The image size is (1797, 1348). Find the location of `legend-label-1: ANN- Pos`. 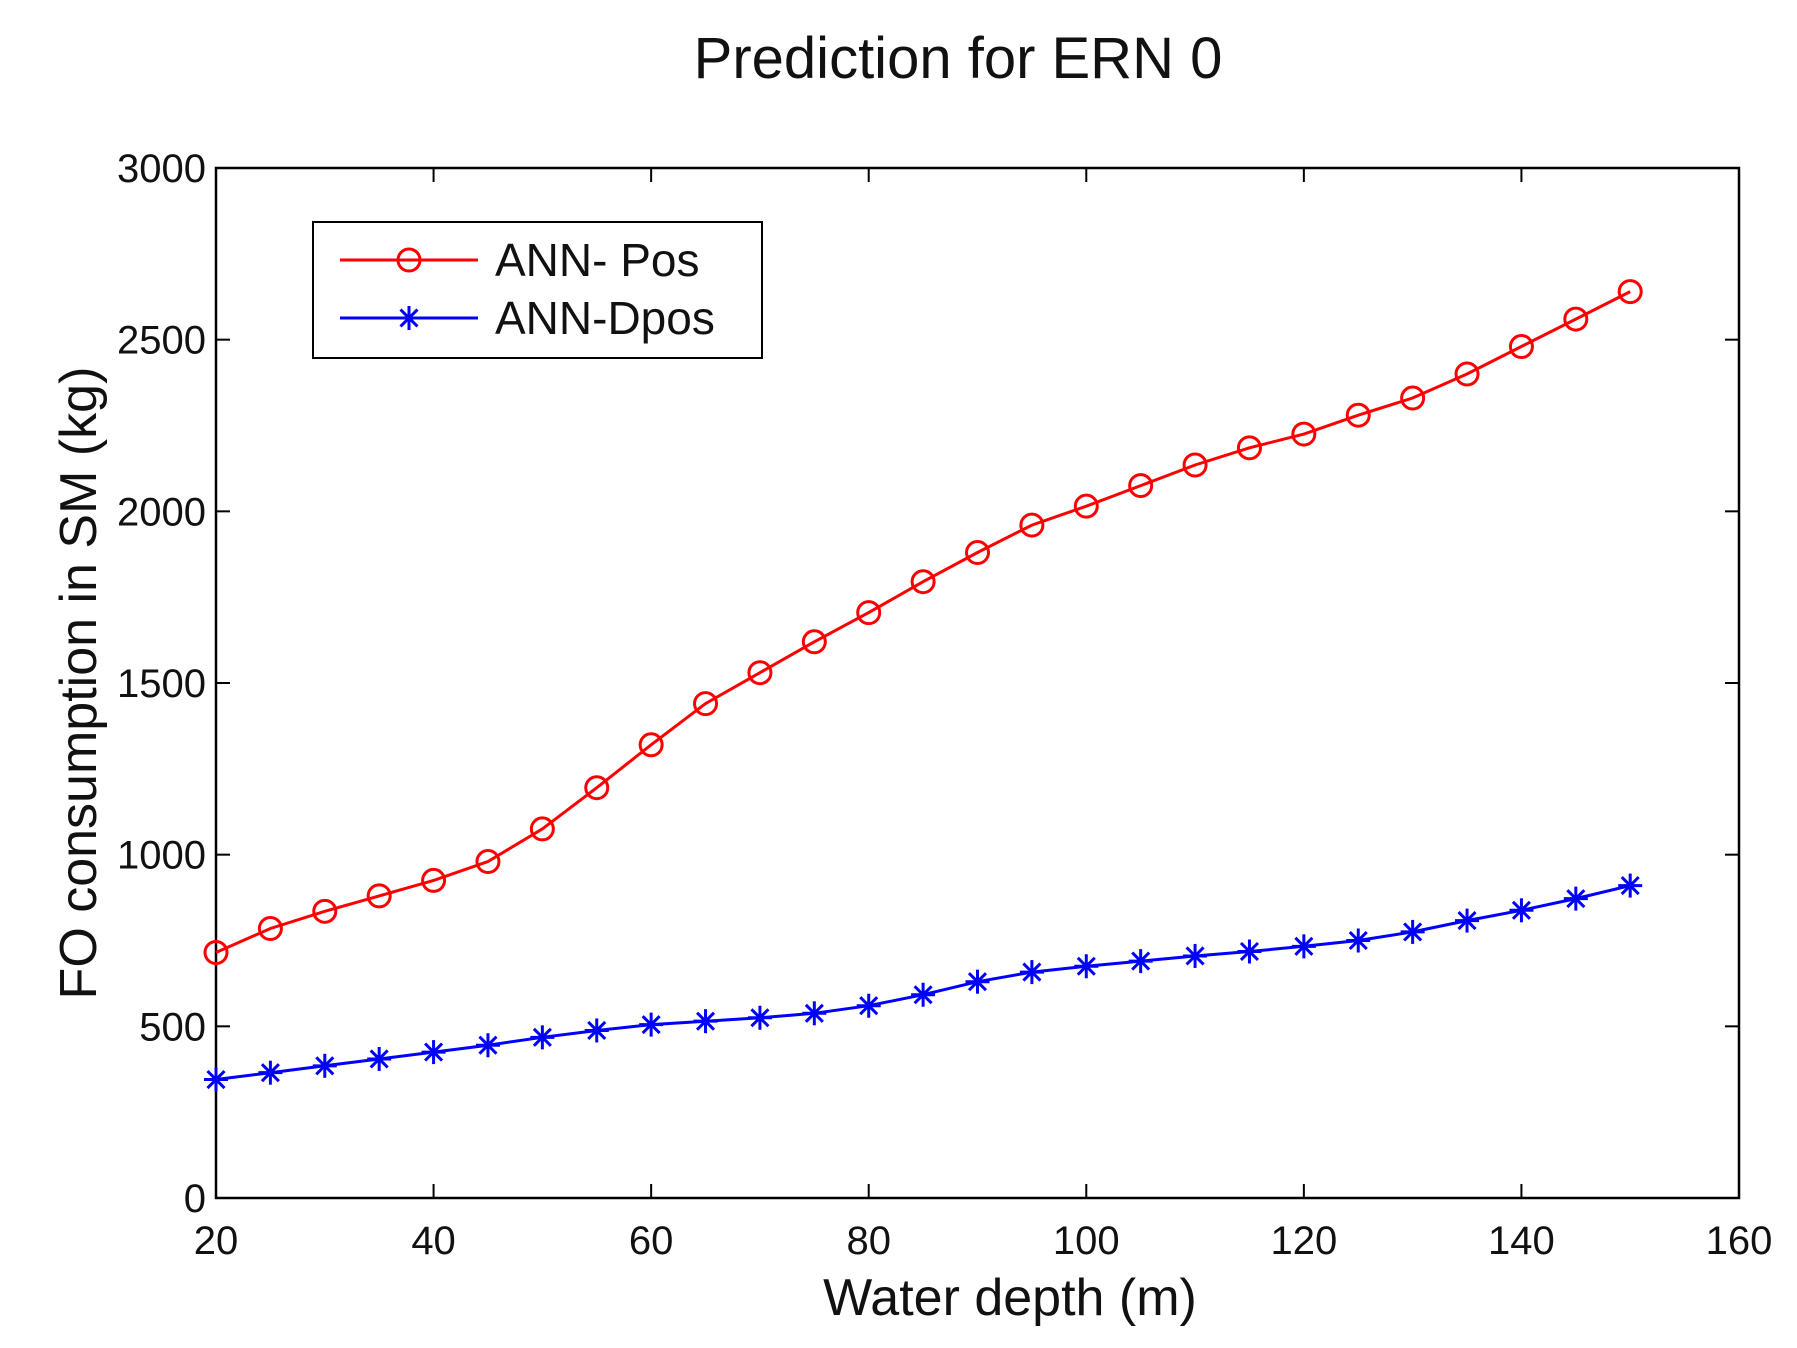

legend-label-1: ANN- Pos is located at coordinates (597, 260).